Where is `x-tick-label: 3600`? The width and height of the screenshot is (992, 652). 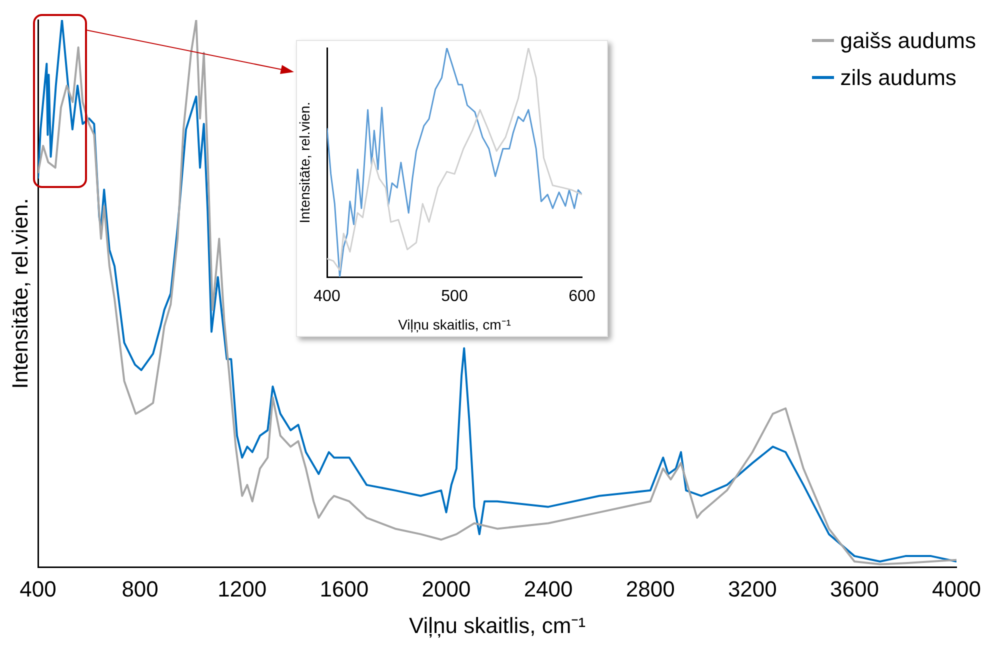
x-tick-label: 3600 is located at coordinates (854, 589).